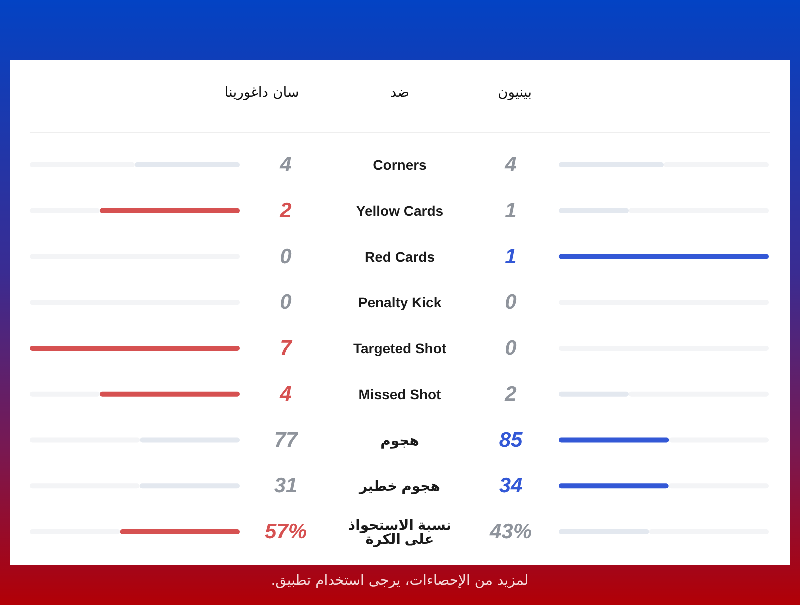 The image size is (800, 605). I want to click on category-label: هجوم خطير, so click(399, 487).